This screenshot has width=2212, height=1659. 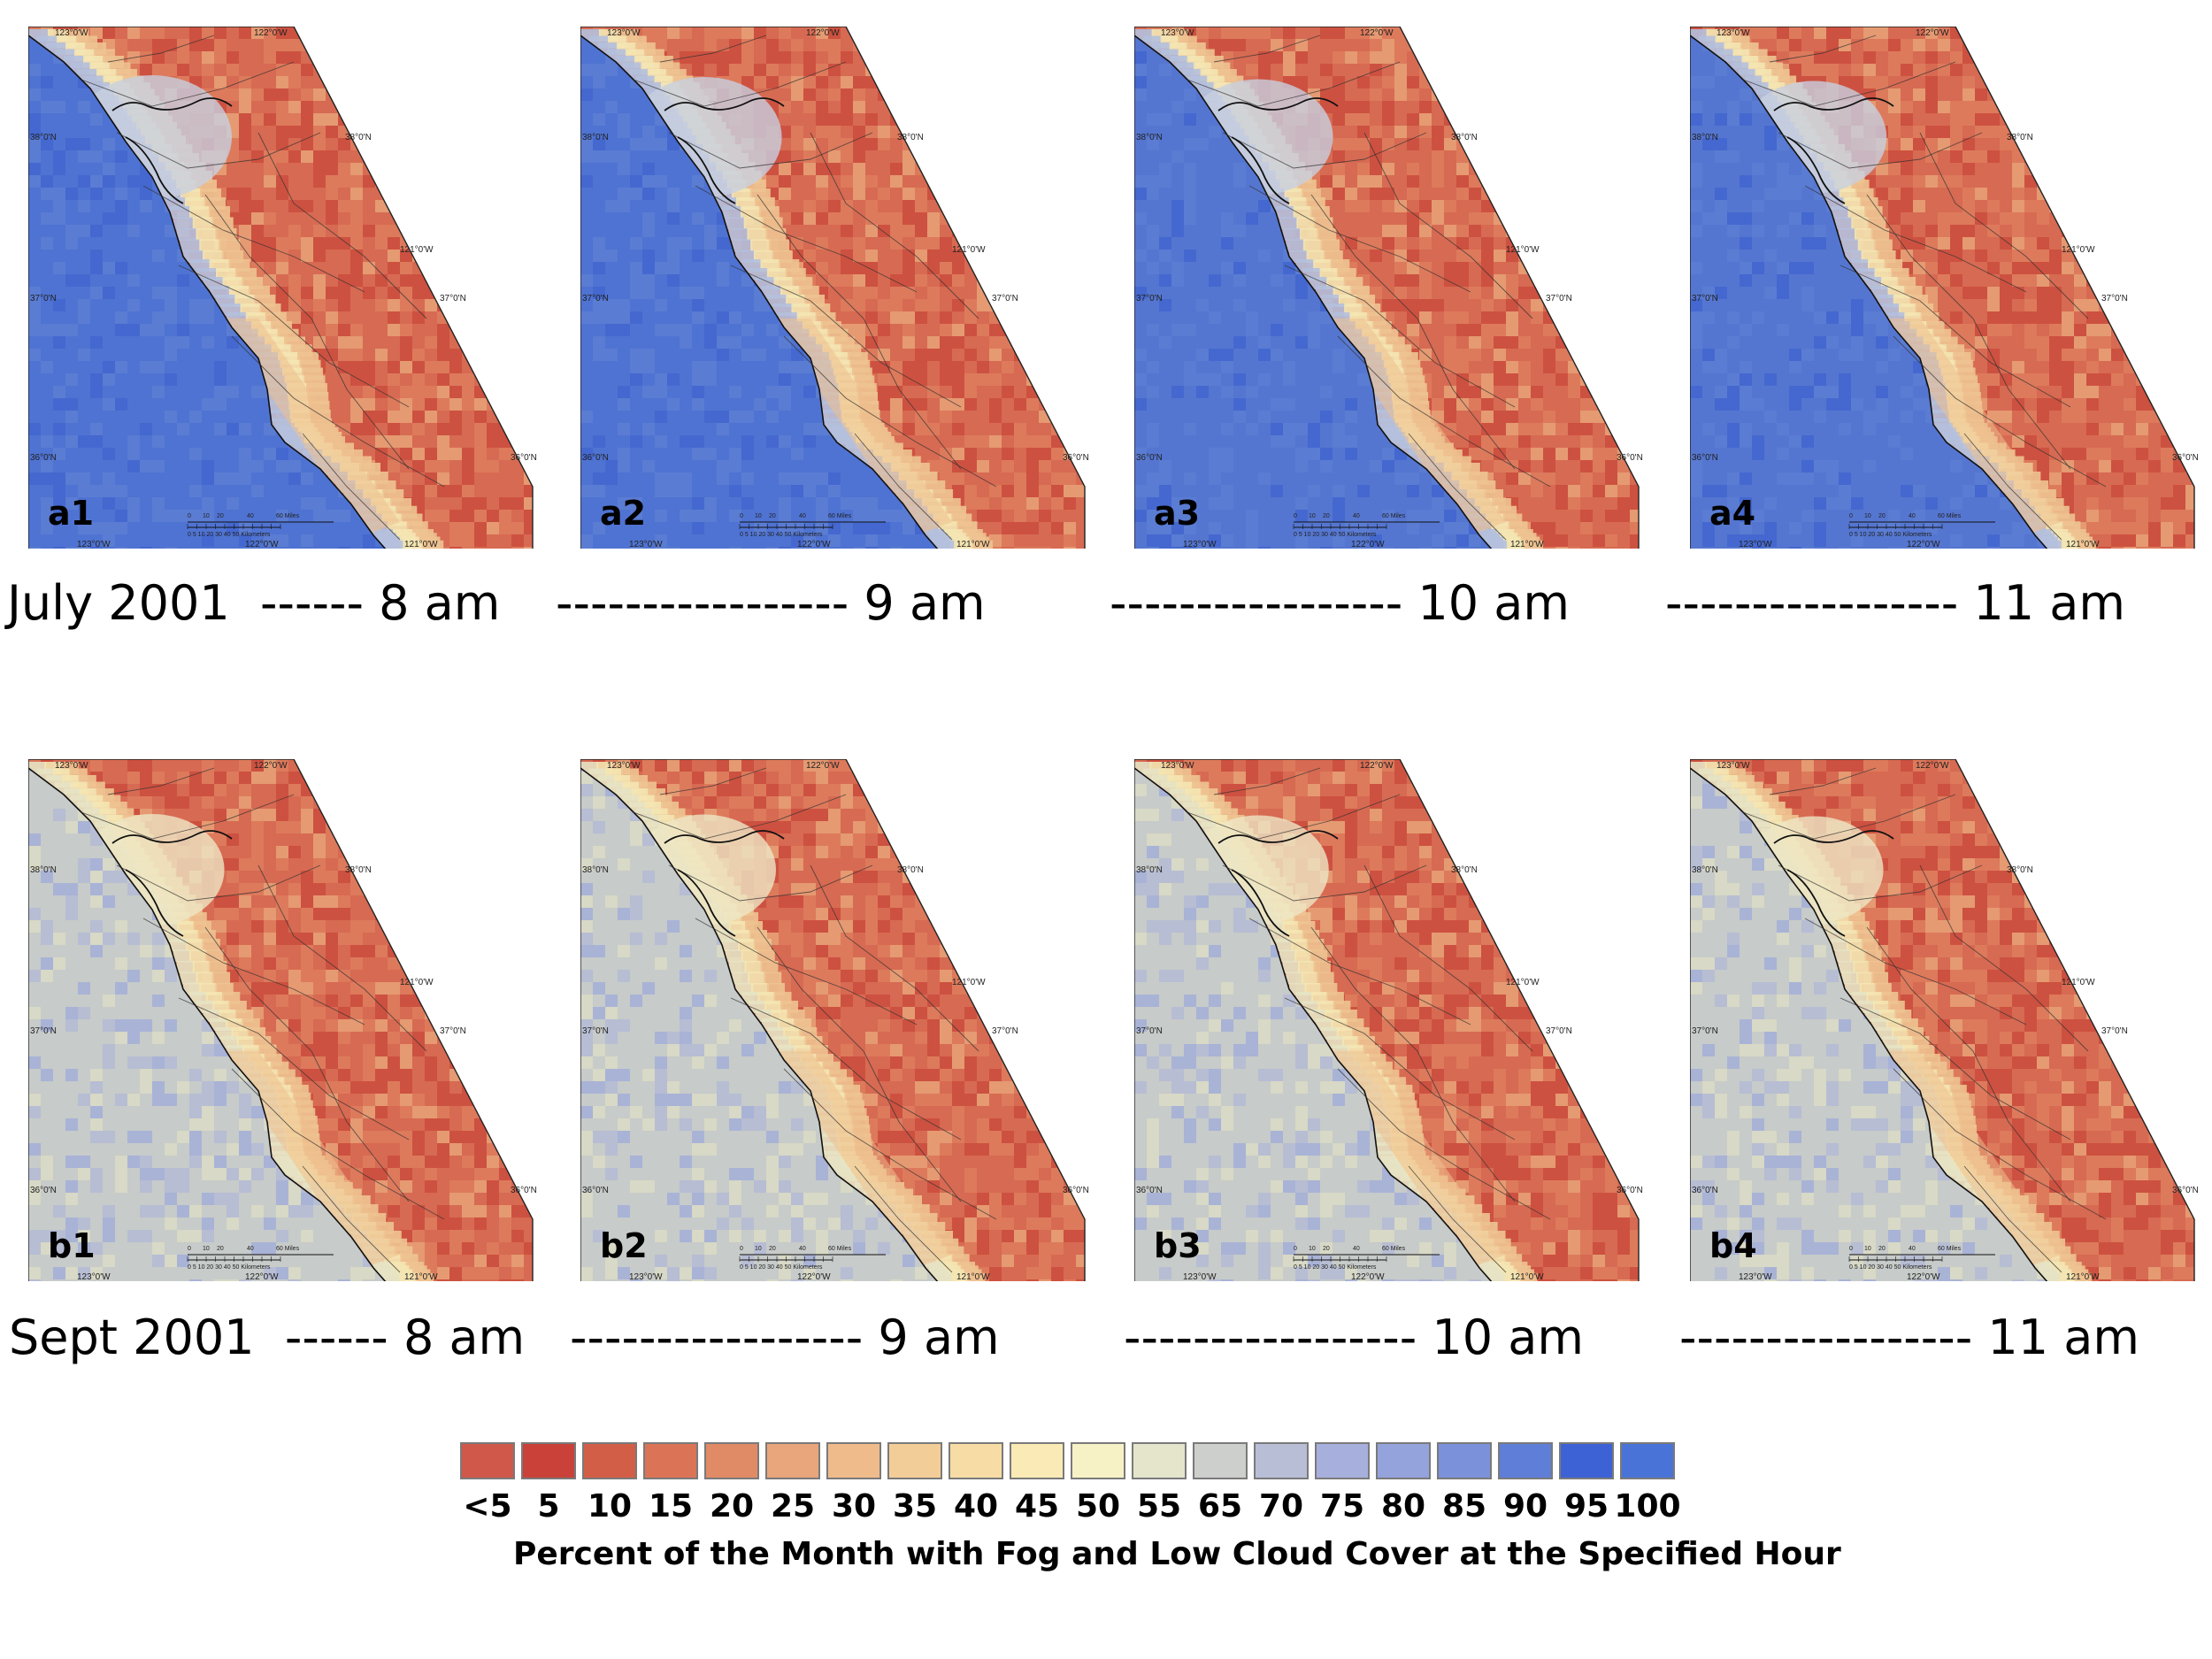 I want to click on svg-text: 0, so click(x=742, y=516).